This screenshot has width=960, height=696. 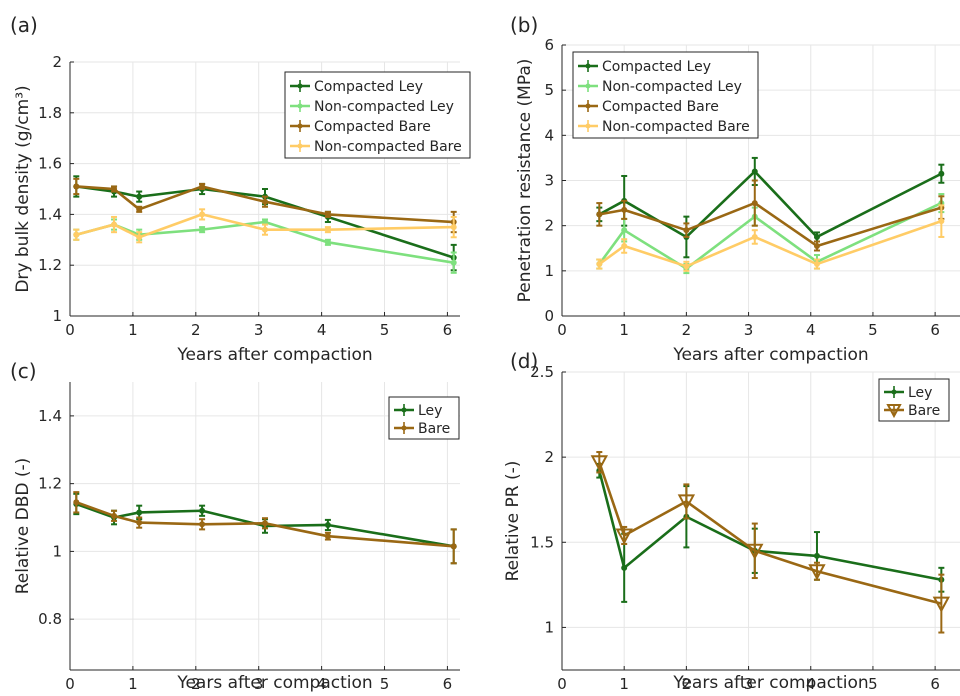 I want to click on y-tick-label: 5, so click(x=549, y=90).